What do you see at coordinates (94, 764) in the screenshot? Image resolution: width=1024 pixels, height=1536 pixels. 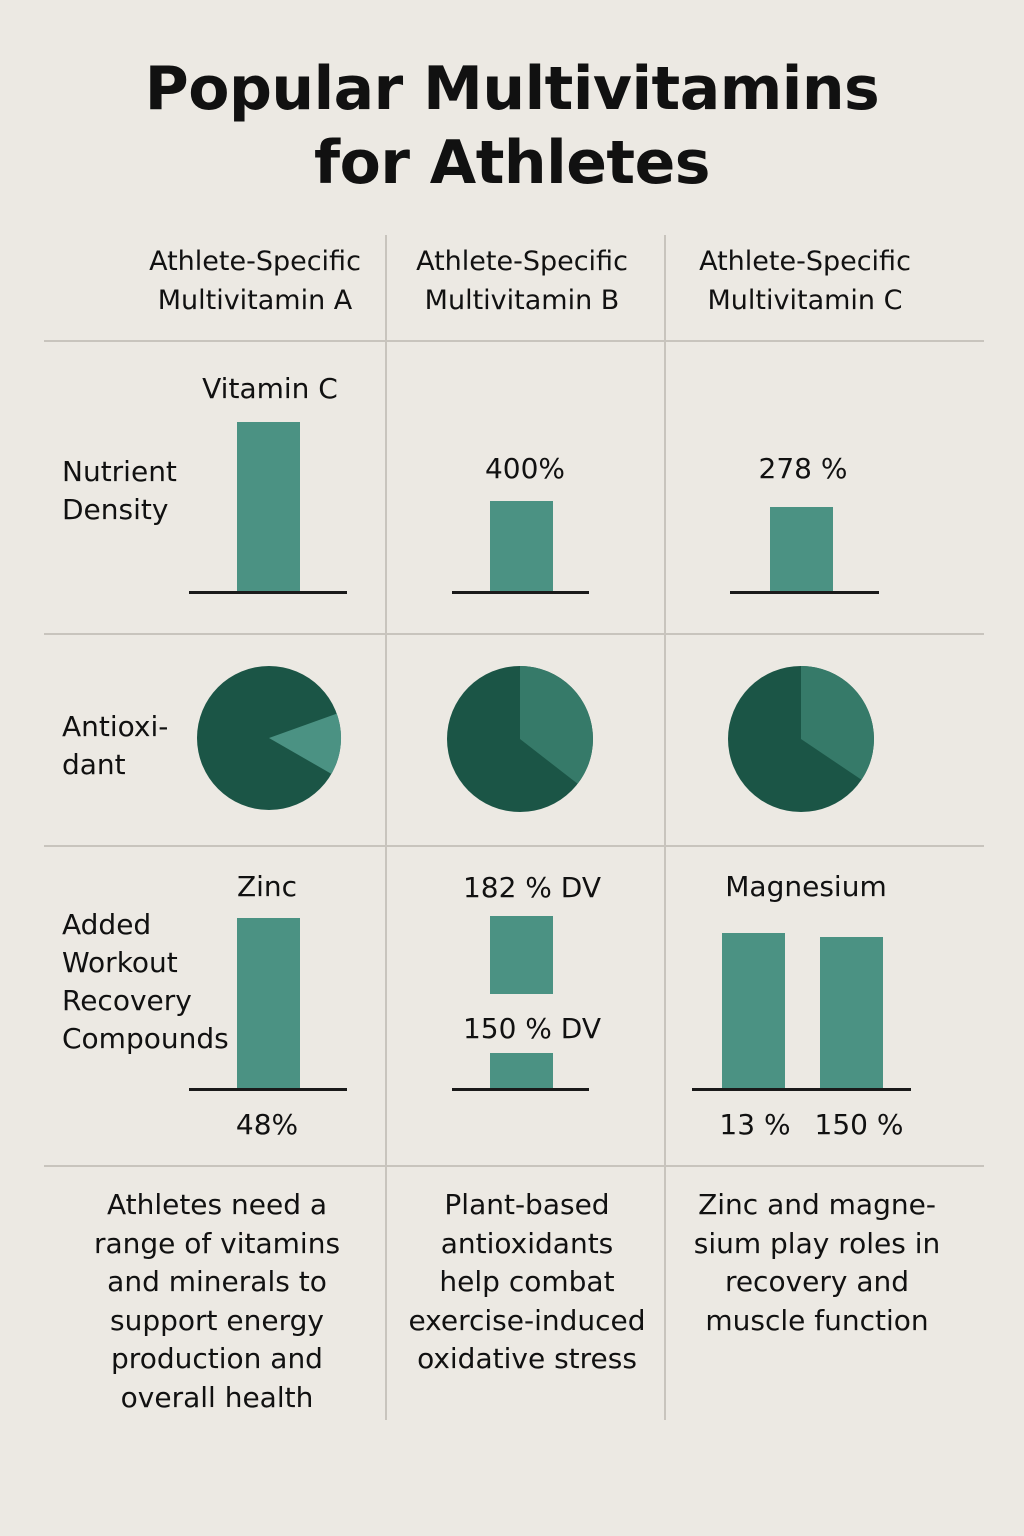 I see `row-label-line: dant` at bounding box center [94, 764].